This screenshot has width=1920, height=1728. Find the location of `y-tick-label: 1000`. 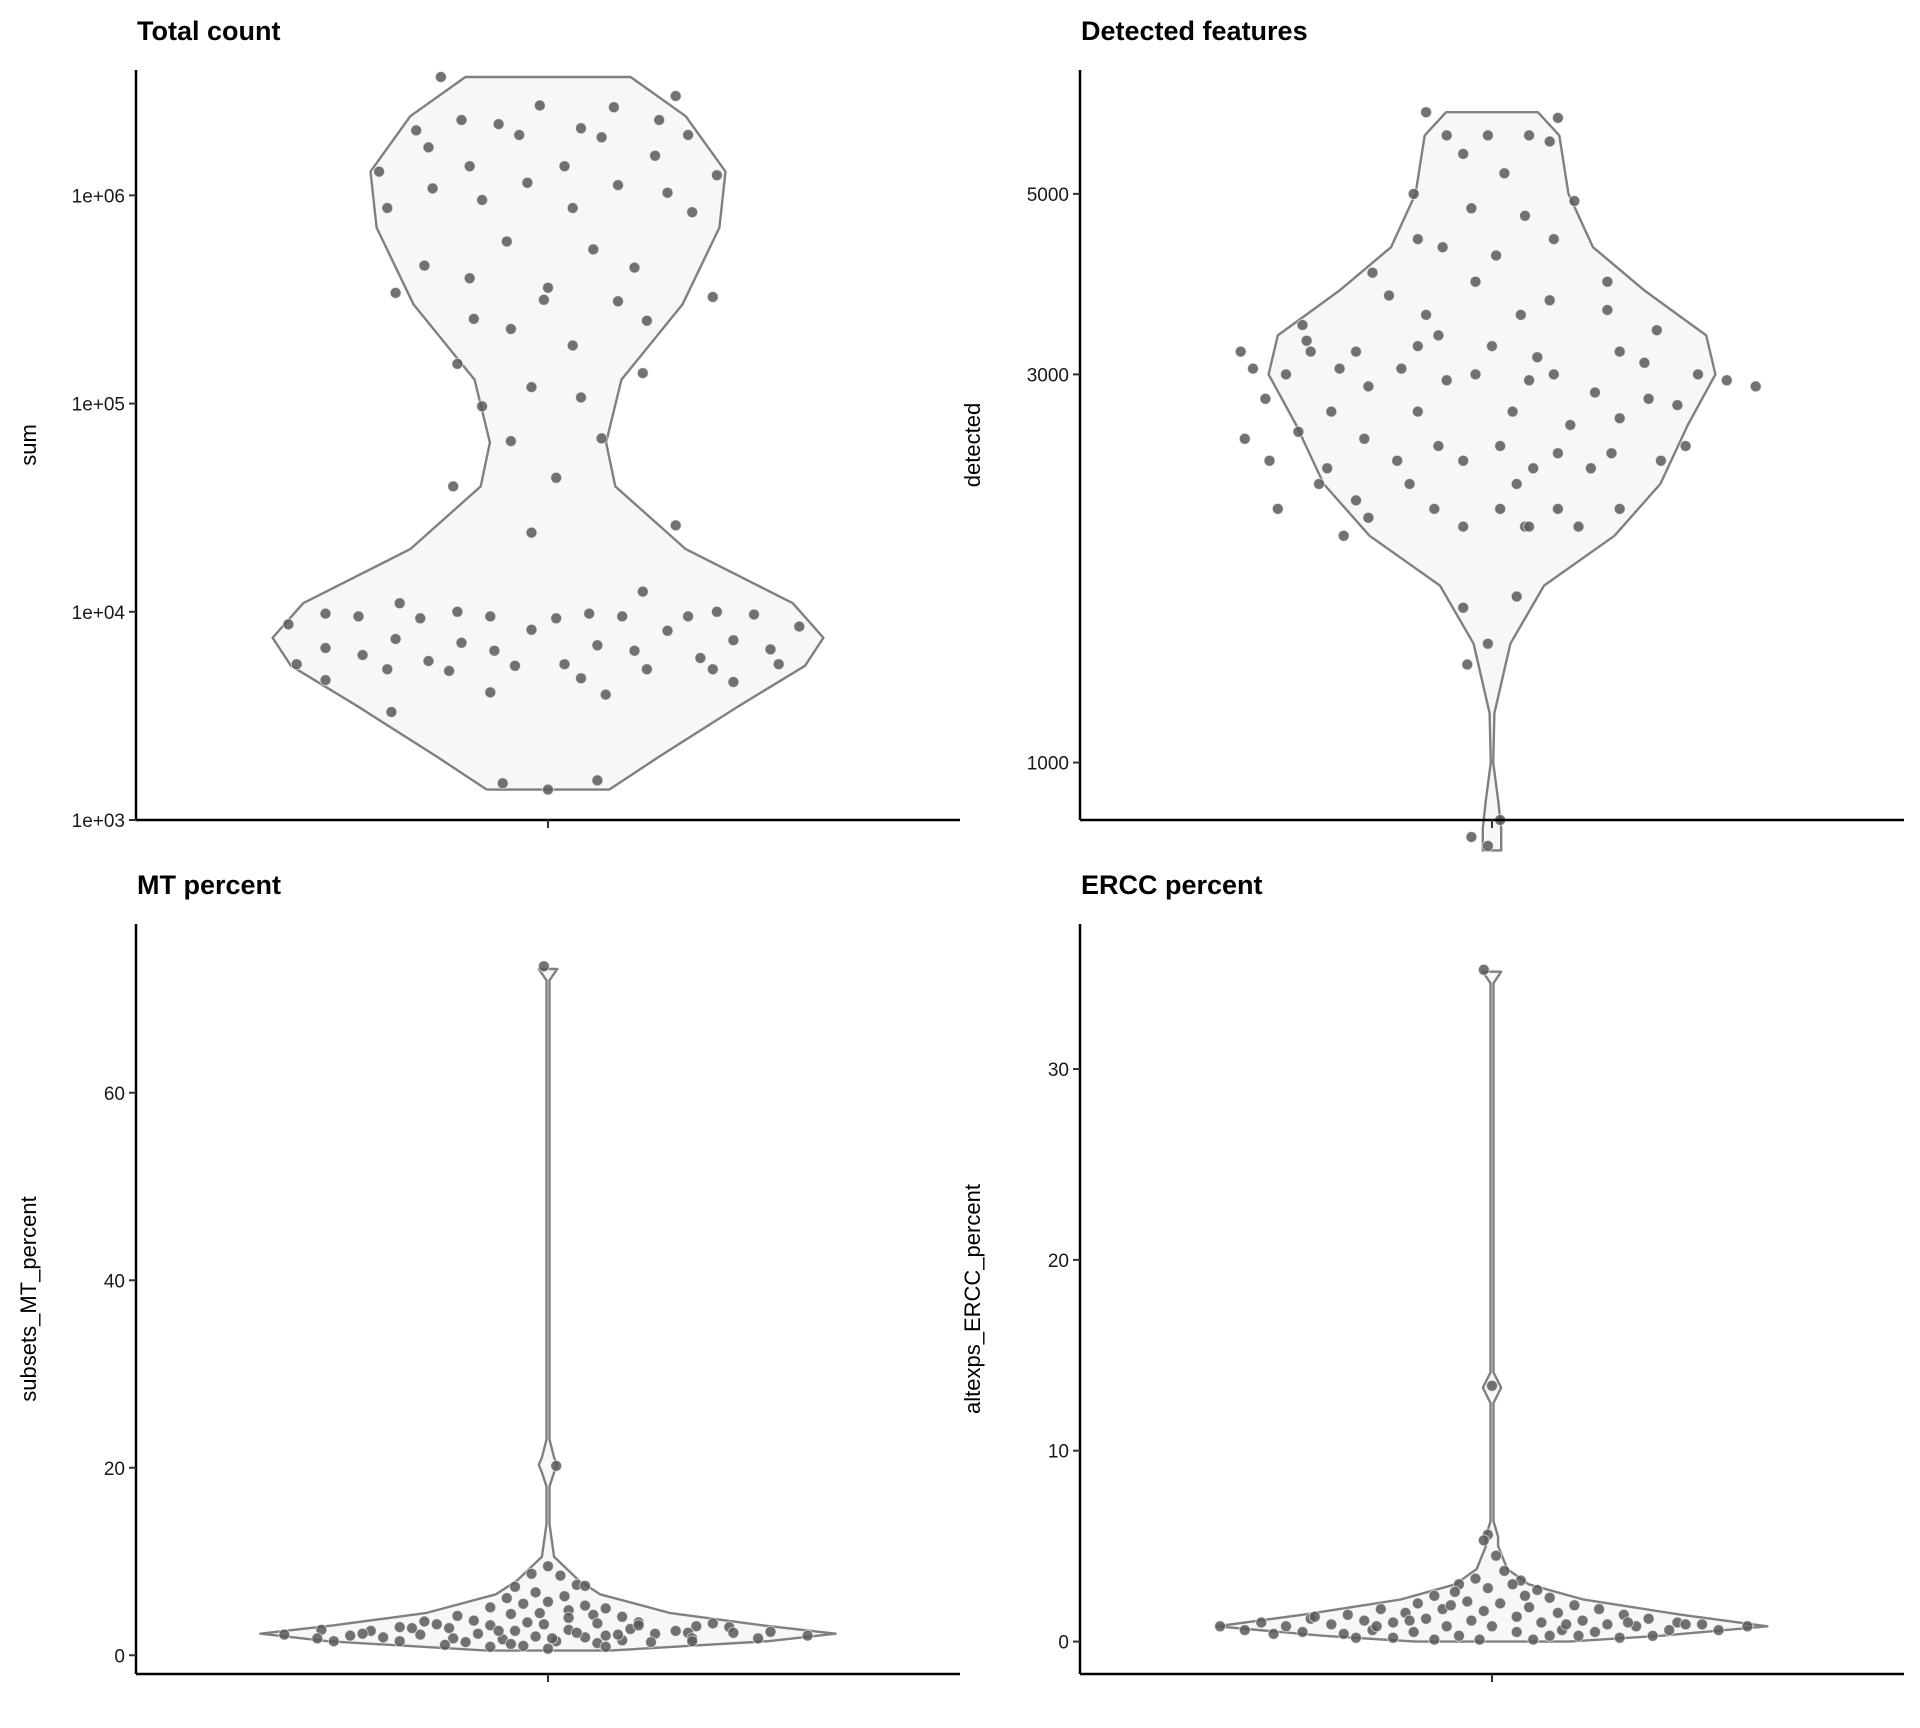

y-tick-label: 1000 is located at coordinates (1048, 764).